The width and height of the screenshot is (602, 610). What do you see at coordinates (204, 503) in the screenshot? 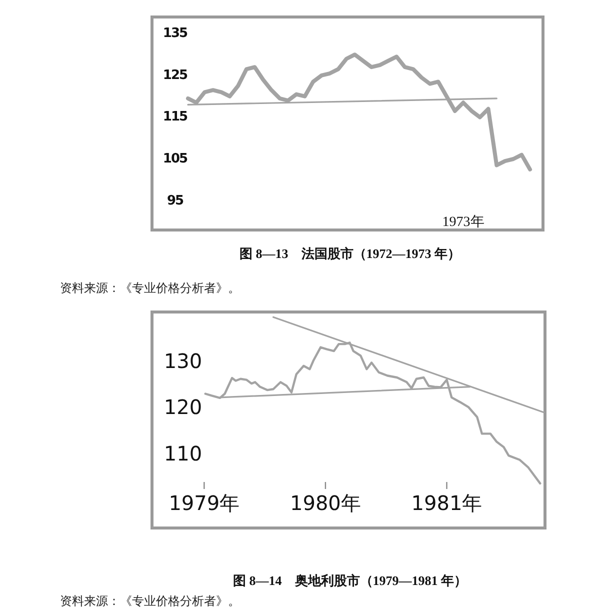
I see `x-tick-label: 1979年` at bounding box center [204, 503].